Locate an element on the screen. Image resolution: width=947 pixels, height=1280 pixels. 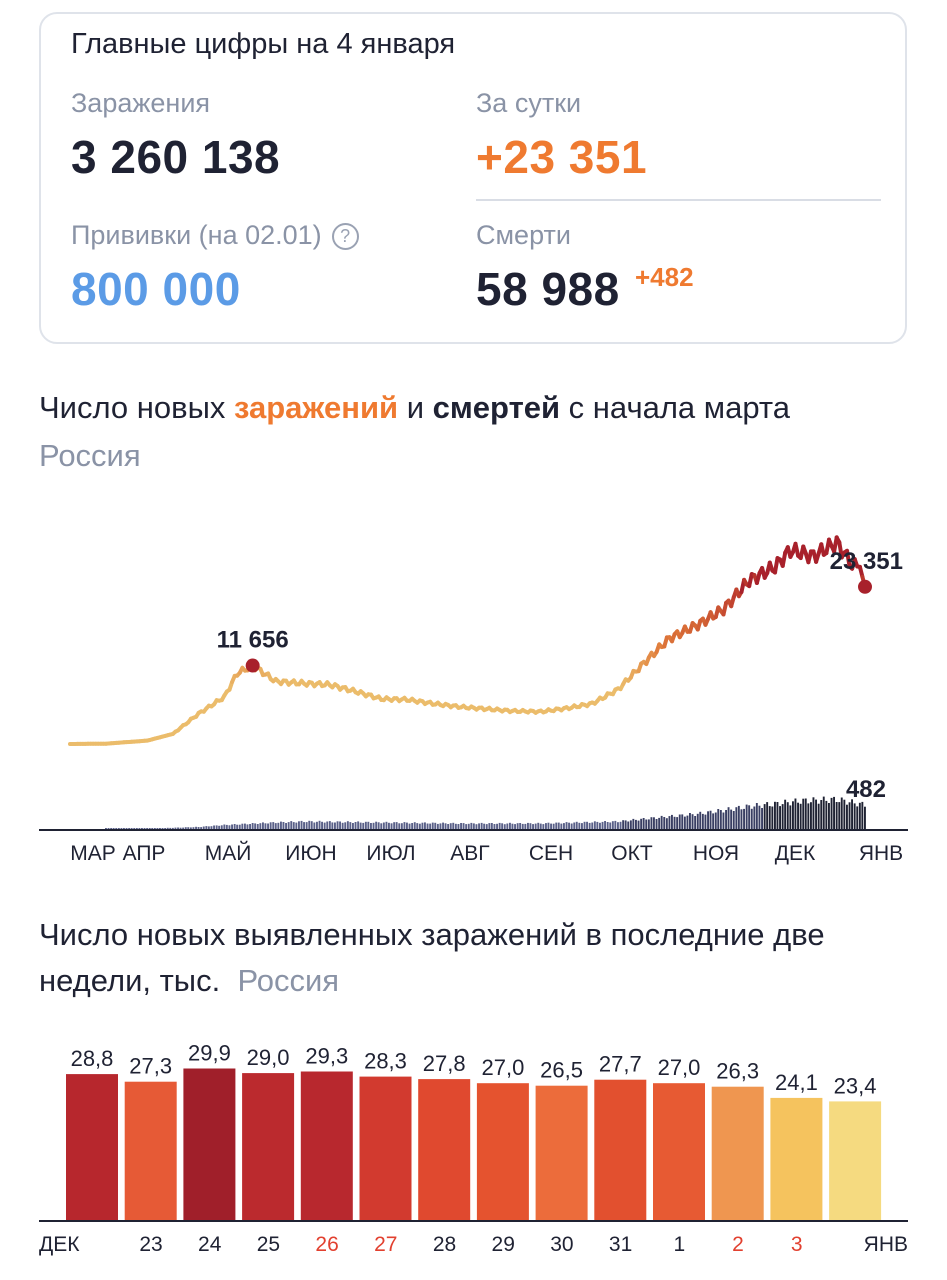
daily-bar-value-label: 28,8 is located at coordinates (92, 1058).